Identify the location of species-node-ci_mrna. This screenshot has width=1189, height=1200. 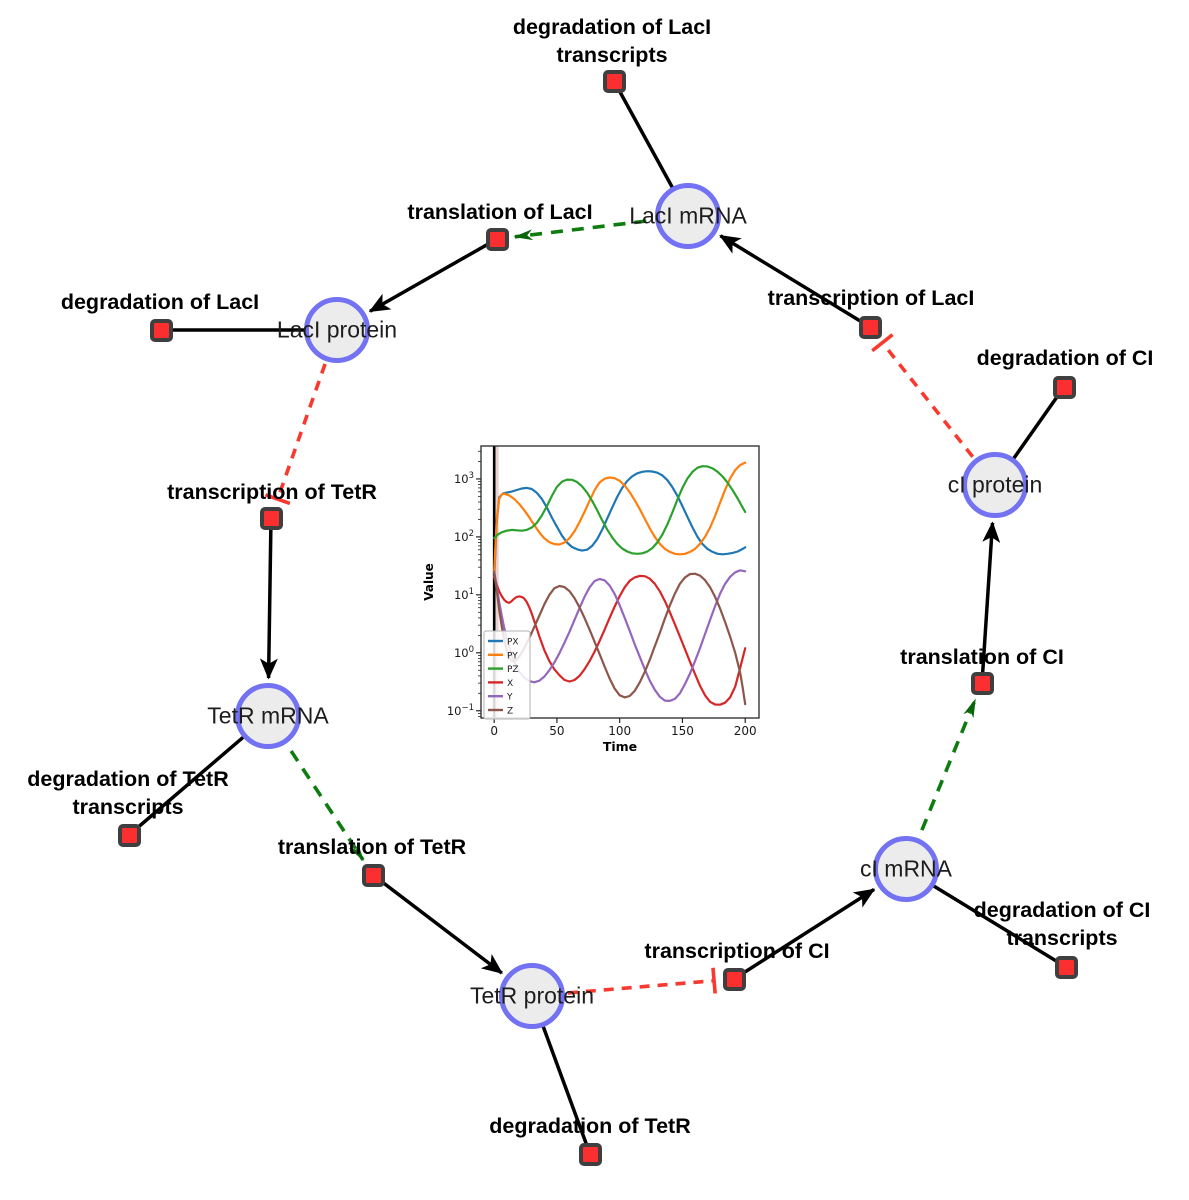
(906, 869).